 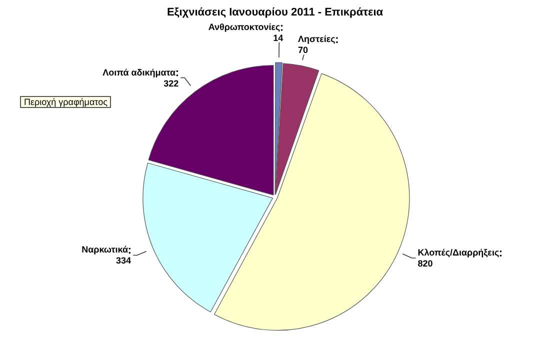 I want to click on text: Περιοχή γραφήματος, so click(x=66, y=102).